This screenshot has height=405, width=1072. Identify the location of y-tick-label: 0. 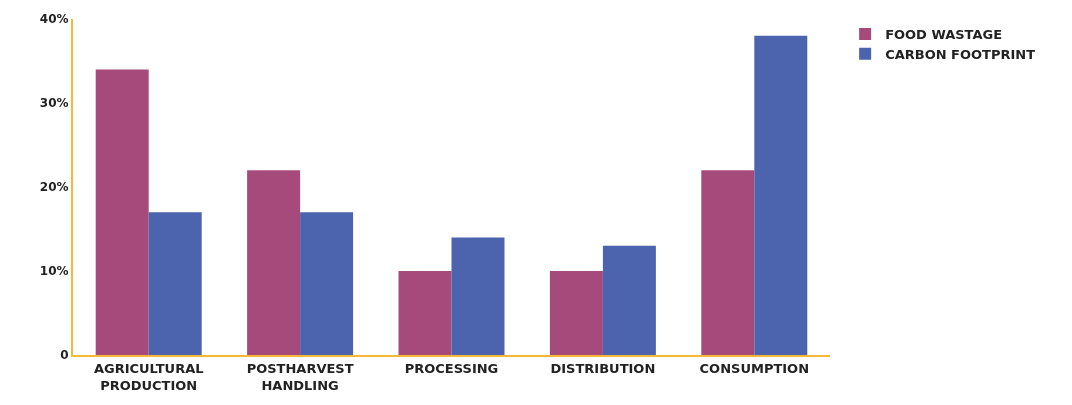
(64, 355).